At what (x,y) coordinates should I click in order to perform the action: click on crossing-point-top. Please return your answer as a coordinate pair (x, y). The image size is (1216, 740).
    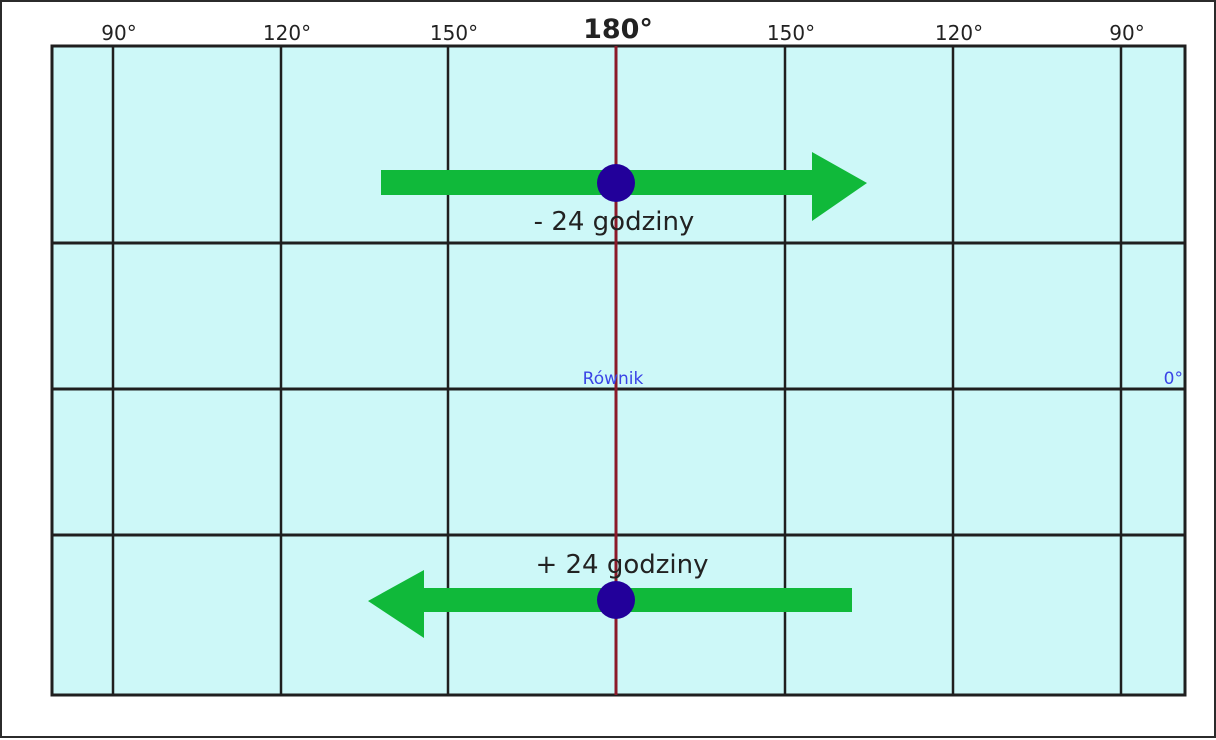
    Looking at the image, I should click on (616, 183).